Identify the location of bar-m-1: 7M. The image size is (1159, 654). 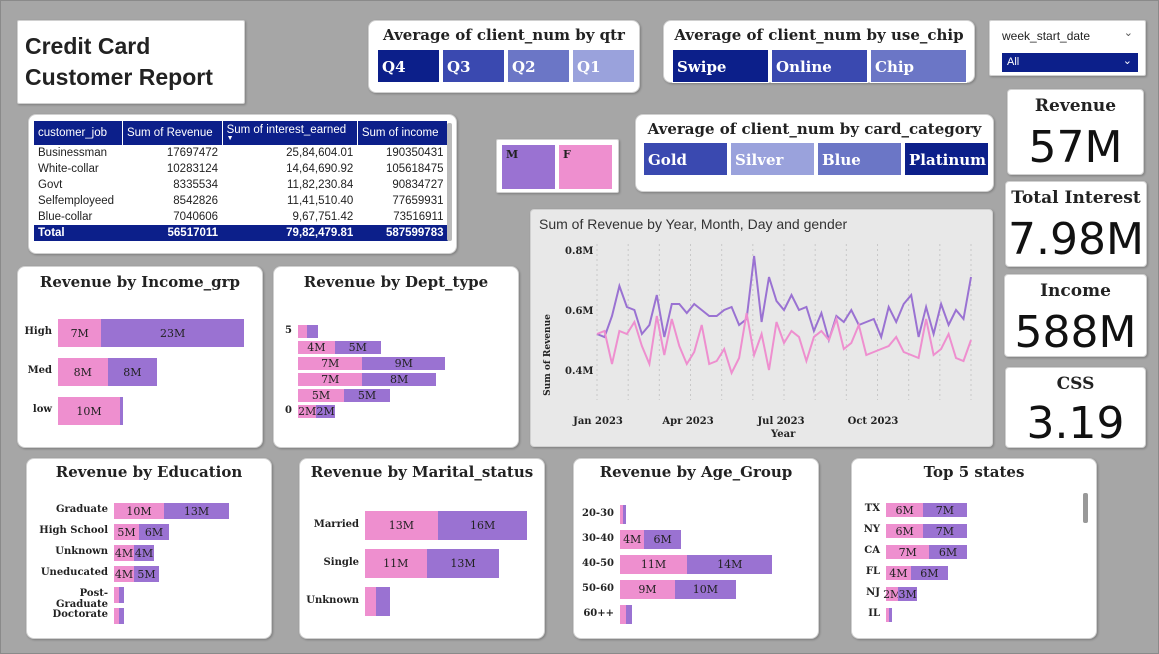
(945, 531).